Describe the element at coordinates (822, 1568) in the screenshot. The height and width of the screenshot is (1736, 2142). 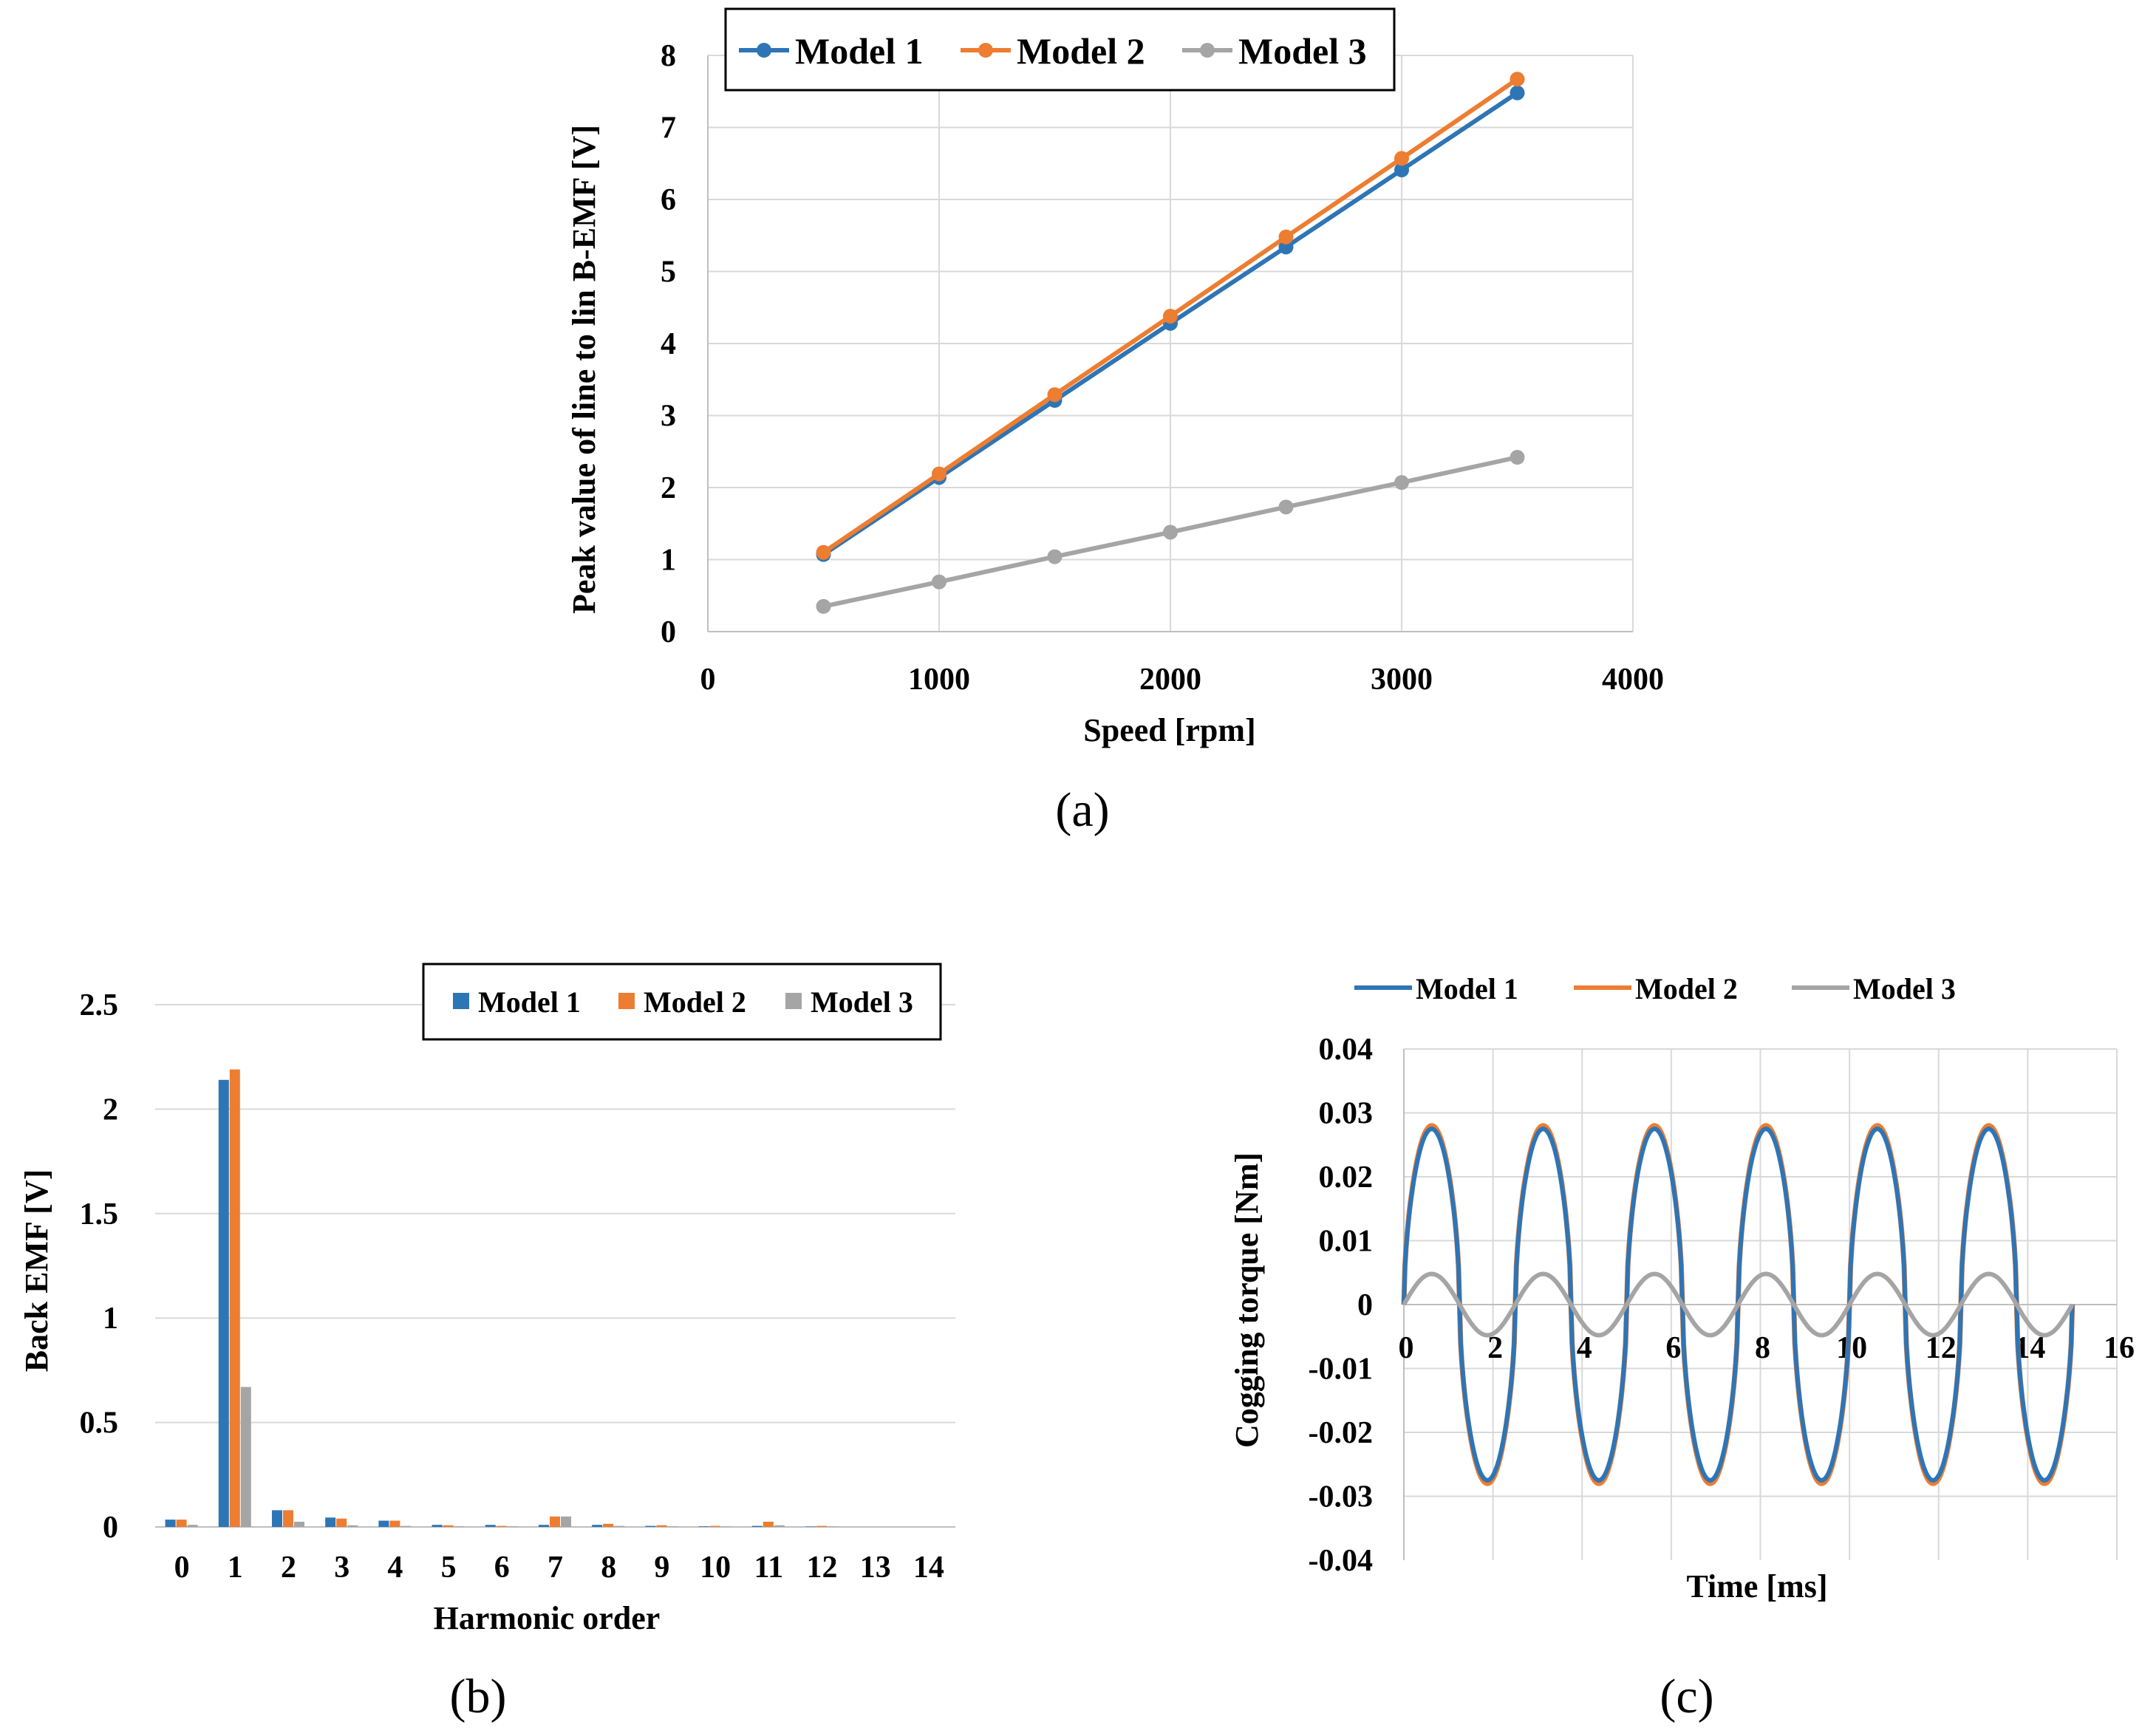
I see `chart-b-x-tick-label: 12` at that location.